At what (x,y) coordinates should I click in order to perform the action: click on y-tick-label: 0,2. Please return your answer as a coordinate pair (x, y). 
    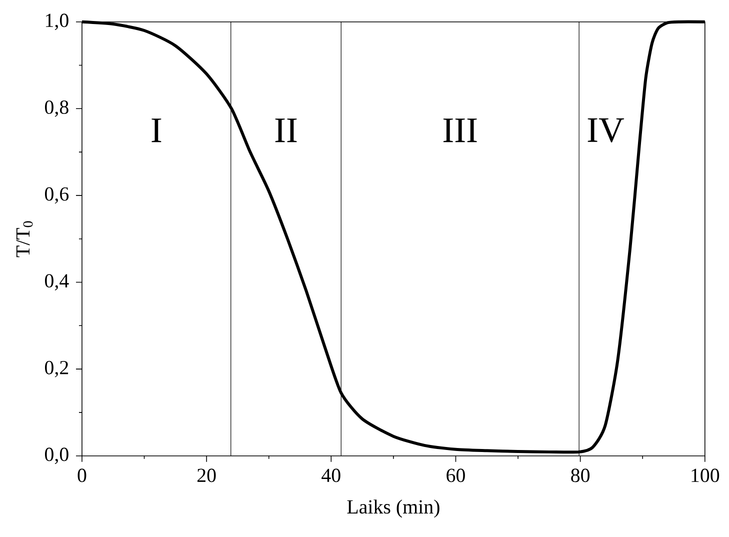
    Looking at the image, I should click on (56, 369).